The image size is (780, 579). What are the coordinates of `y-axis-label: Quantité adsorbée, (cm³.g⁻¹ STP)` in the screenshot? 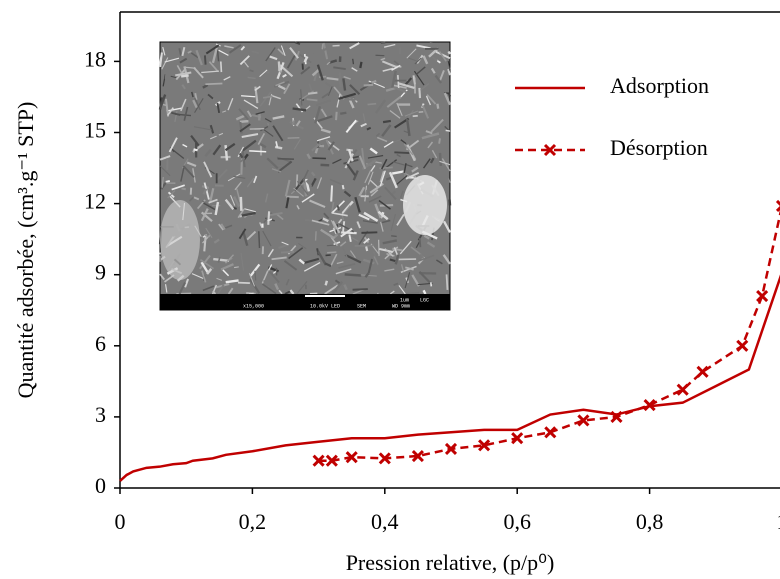 It's located at (25, 250).